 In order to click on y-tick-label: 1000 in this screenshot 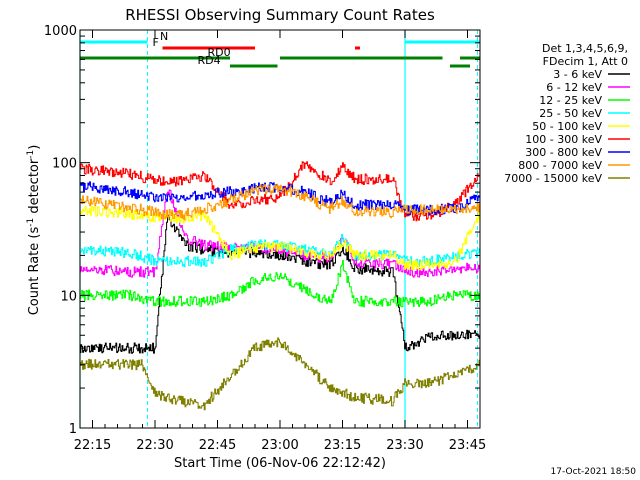, I will do `click(60, 31)`.